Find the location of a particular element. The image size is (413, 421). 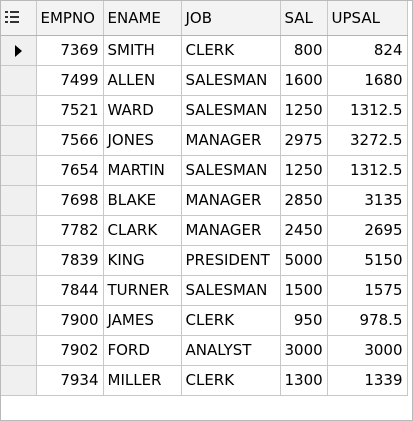

cell-sal: 3000 is located at coordinates (304, 350).